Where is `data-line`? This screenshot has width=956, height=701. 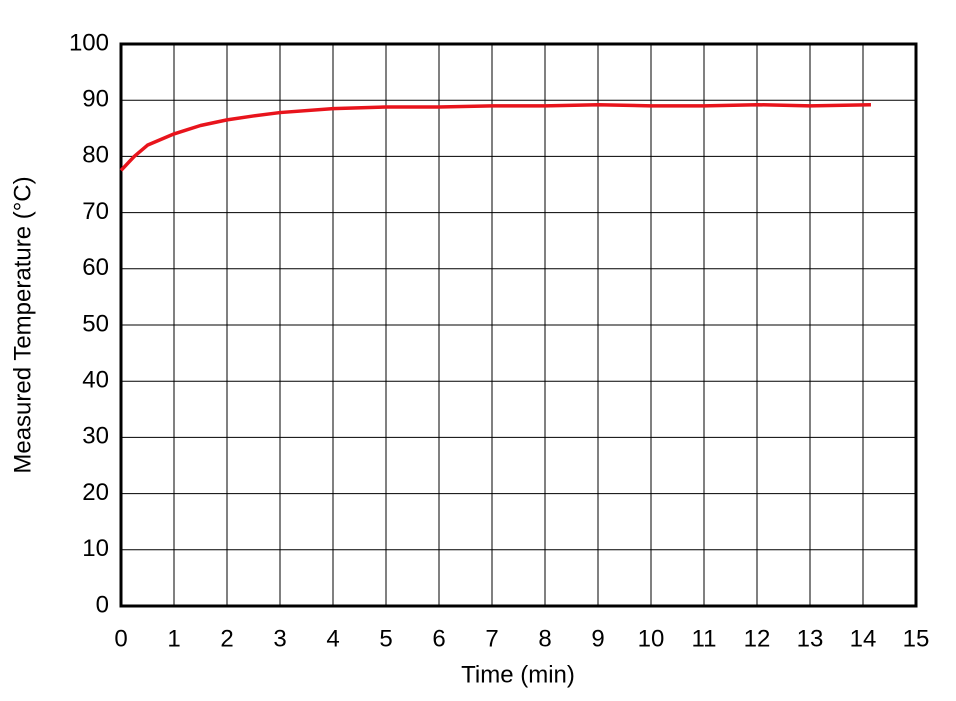
data-line is located at coordinates (495, 137).